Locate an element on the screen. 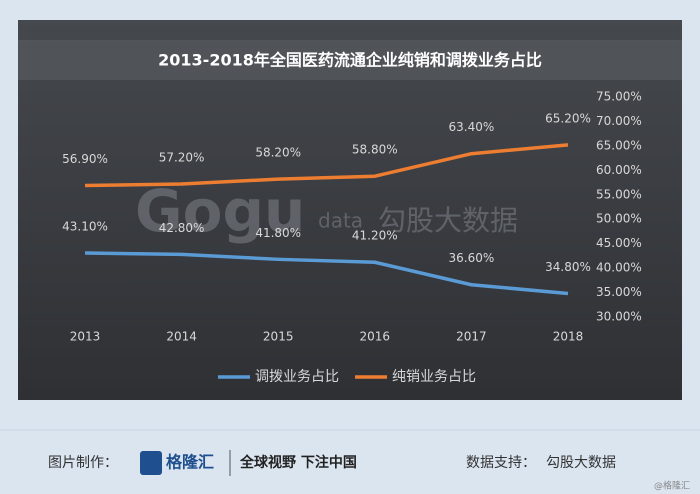 This screenshot has height=494, width=700. logo: 格隆汇 is located at coordinates (190, 462).